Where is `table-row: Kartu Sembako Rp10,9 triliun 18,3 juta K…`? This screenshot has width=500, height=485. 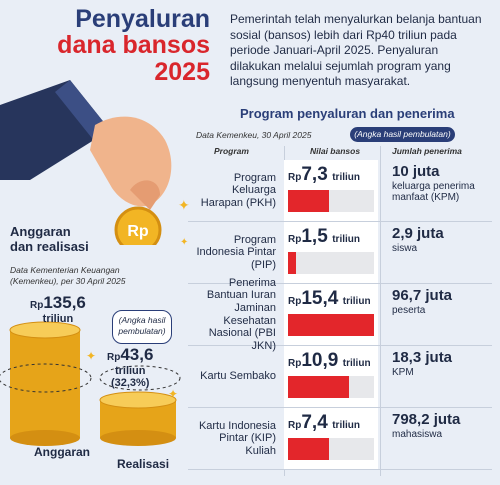
table-row: Kartu Sembako Rp10,9 triliun 18,3 juta K… is located at coordinates (340, 377).